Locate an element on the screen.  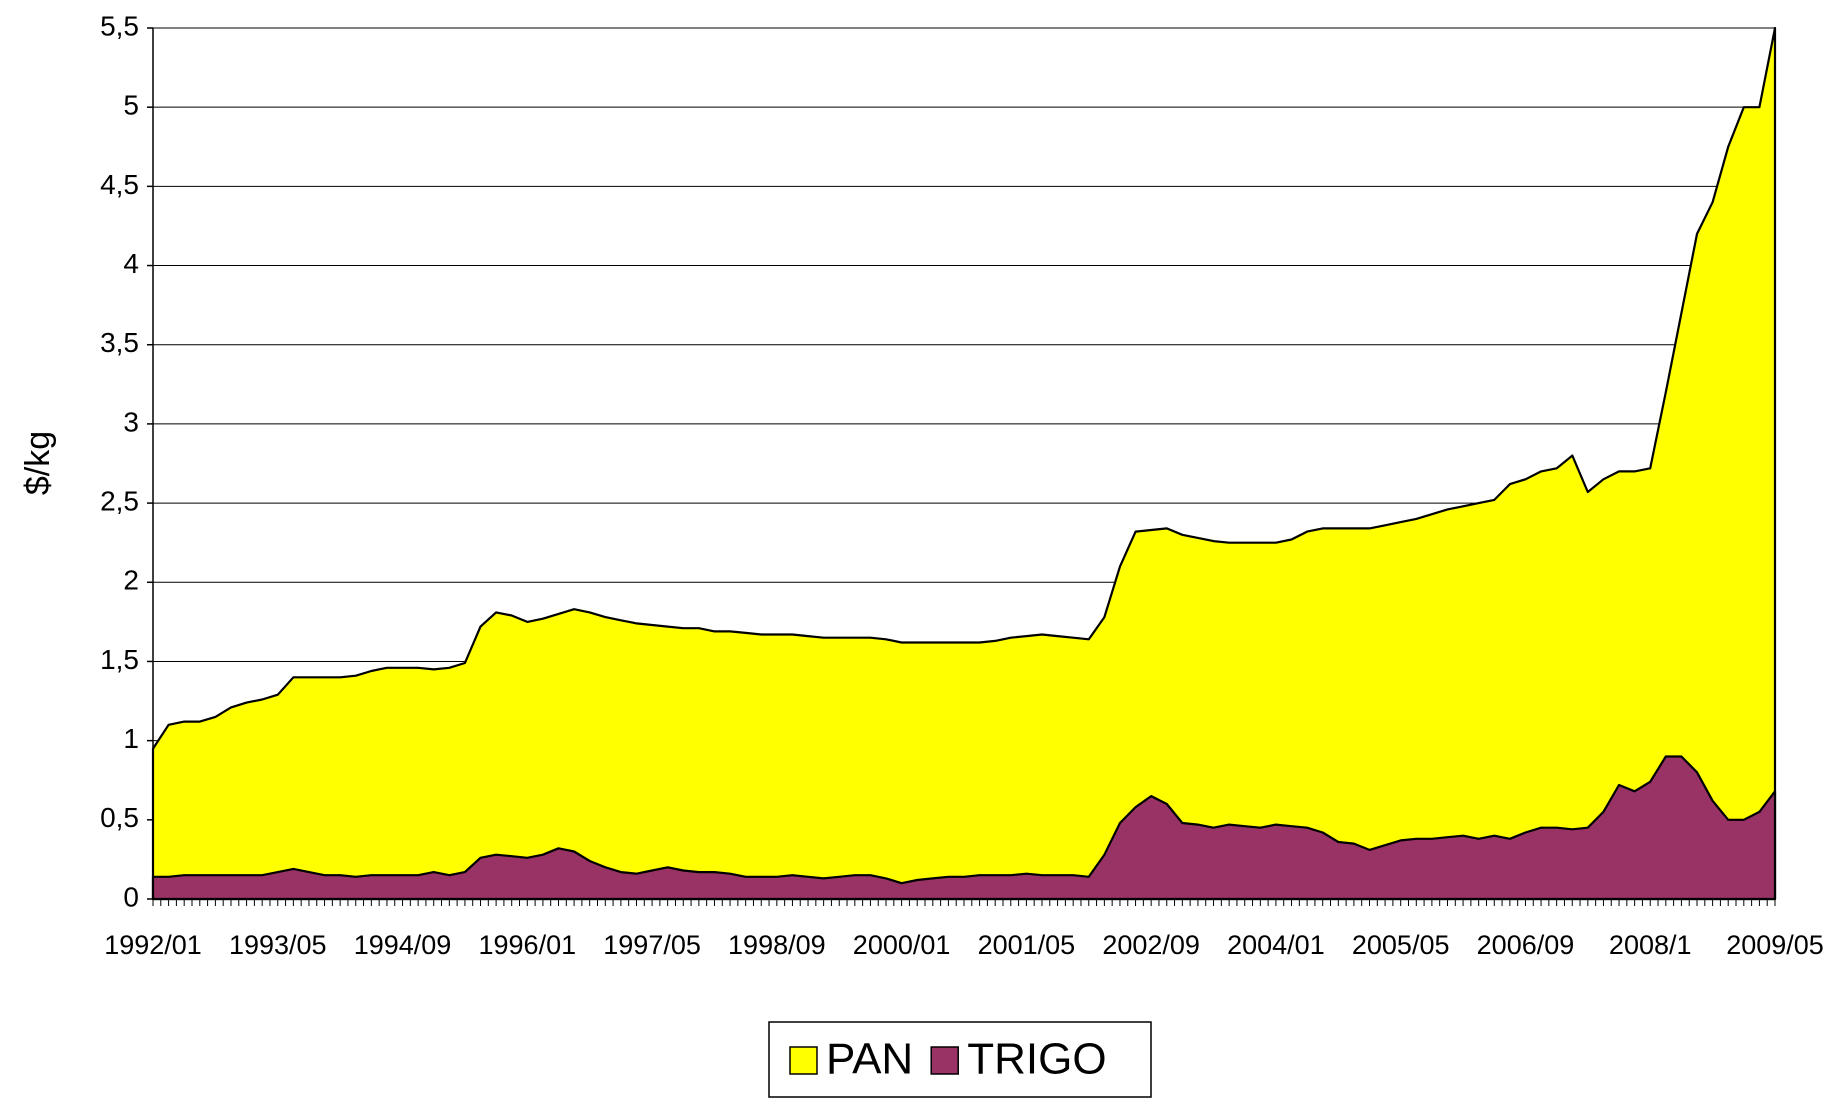
x-tick-label: 1992/01 is located at coordinates (153, 945).